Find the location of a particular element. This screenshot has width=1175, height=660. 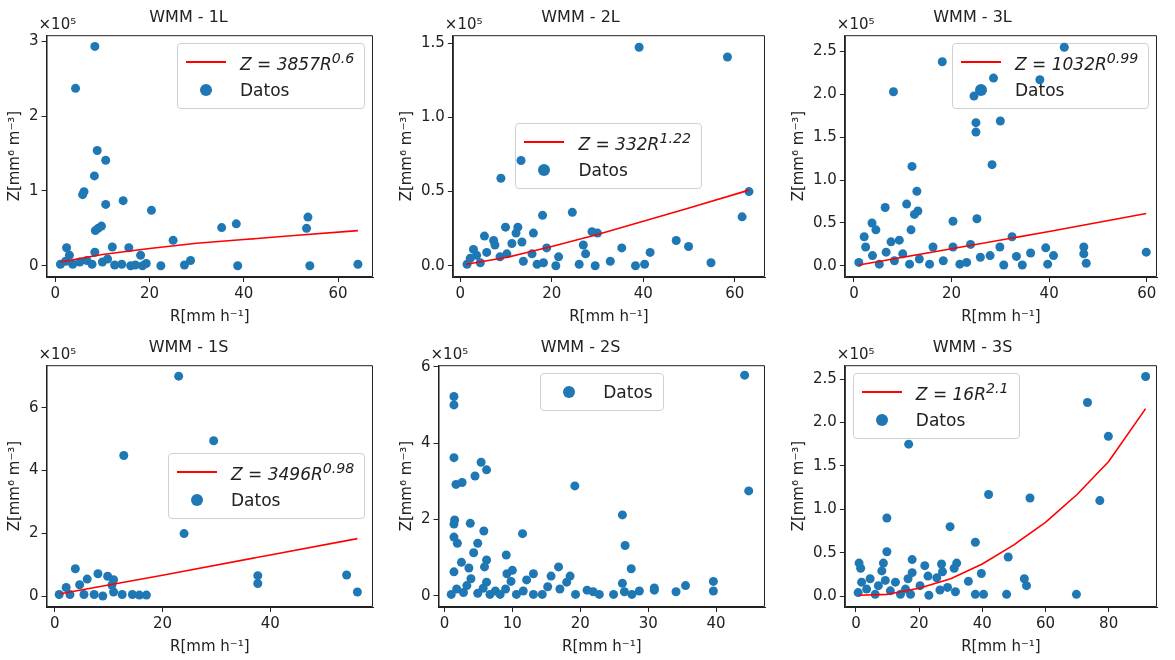

chart-title: WMM - 1L is located at coordinates (188, 16).